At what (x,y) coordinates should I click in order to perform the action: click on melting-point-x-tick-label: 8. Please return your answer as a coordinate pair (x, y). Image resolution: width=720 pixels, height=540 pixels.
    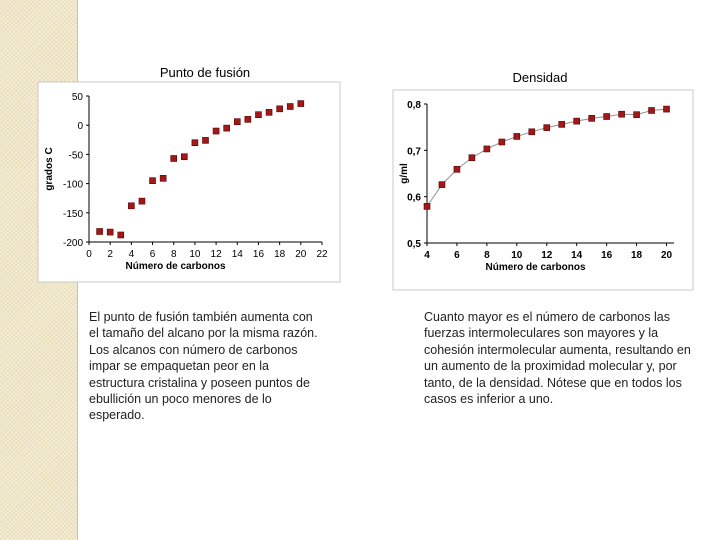
    Looking at the image, I should click on (174, 254).